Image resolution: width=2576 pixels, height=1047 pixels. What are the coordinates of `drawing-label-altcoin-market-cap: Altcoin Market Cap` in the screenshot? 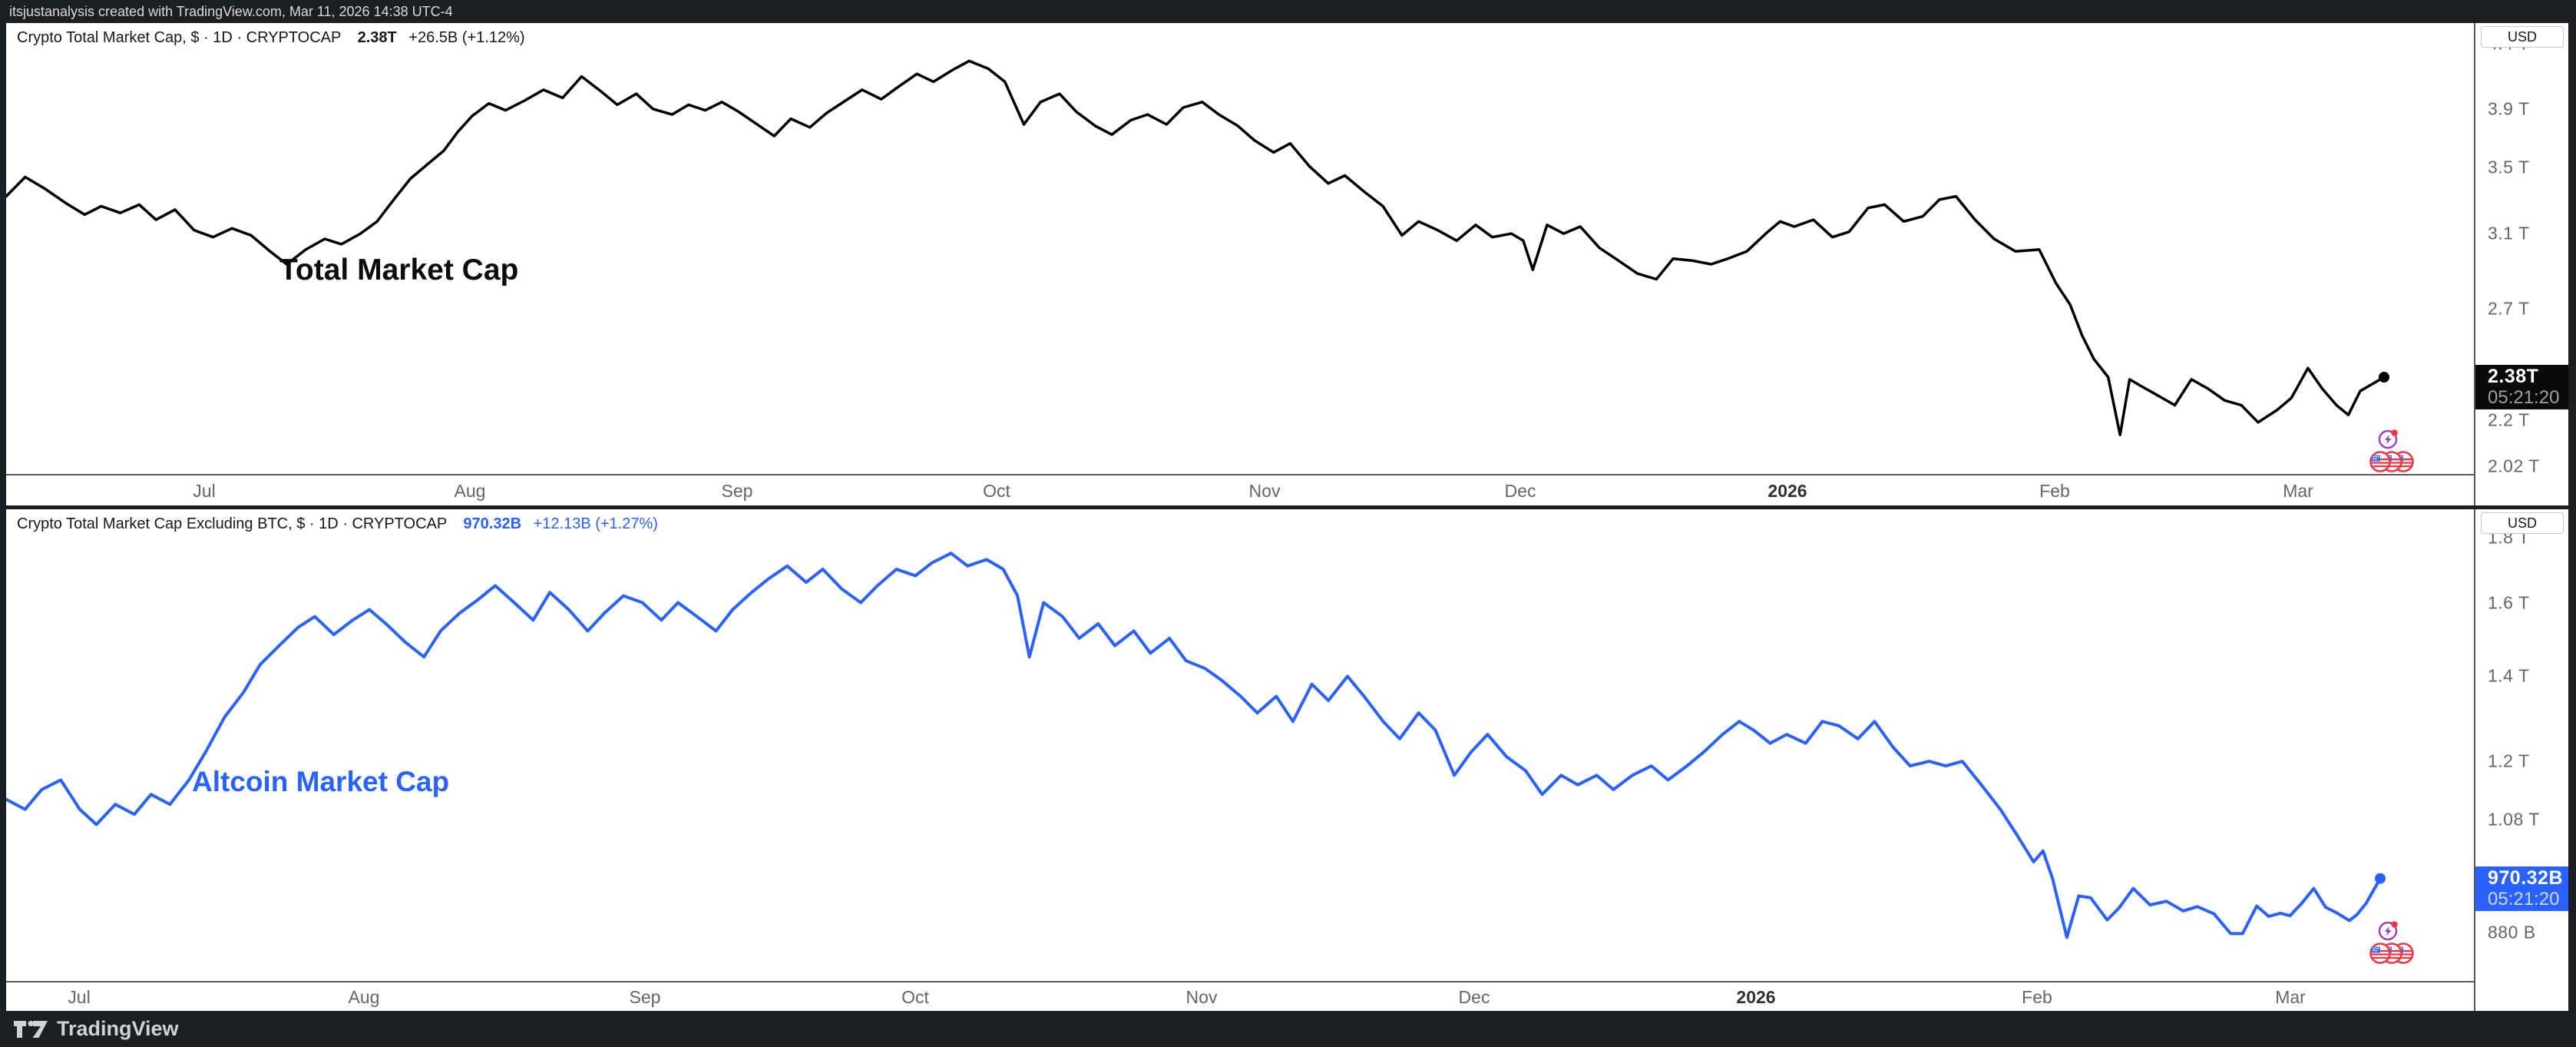 It's located at (321, 781).